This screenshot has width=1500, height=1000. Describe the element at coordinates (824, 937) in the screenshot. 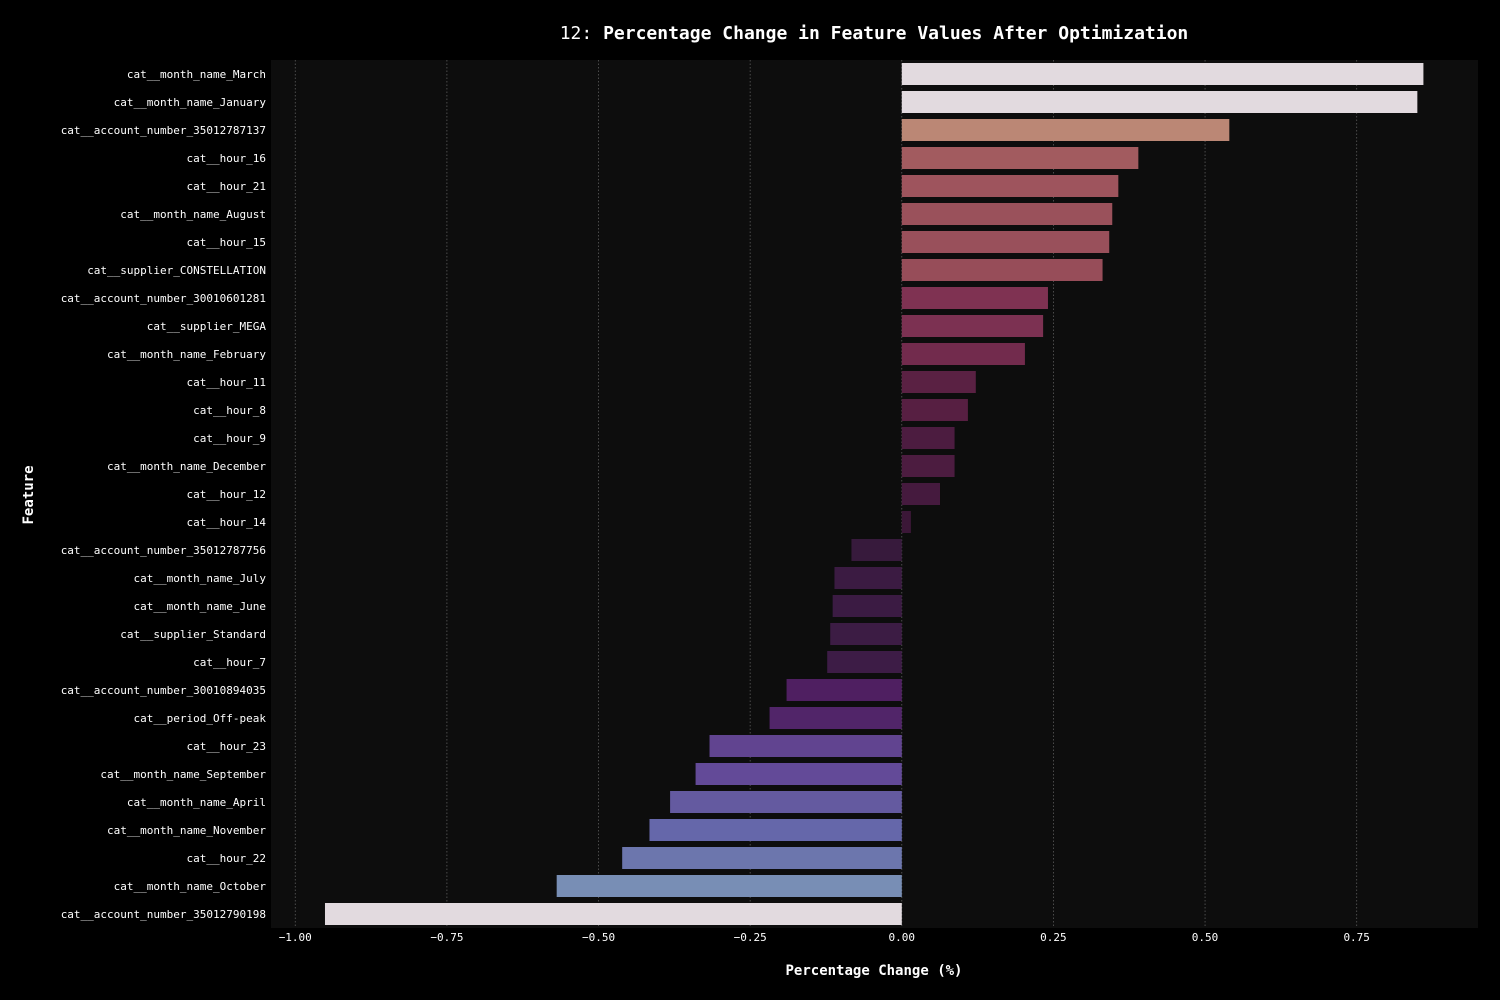

I see `x-tick-labels: −1.00 −0.75 −0.50 −0.25 0.00 0.25 0.50 0.75` at that location.